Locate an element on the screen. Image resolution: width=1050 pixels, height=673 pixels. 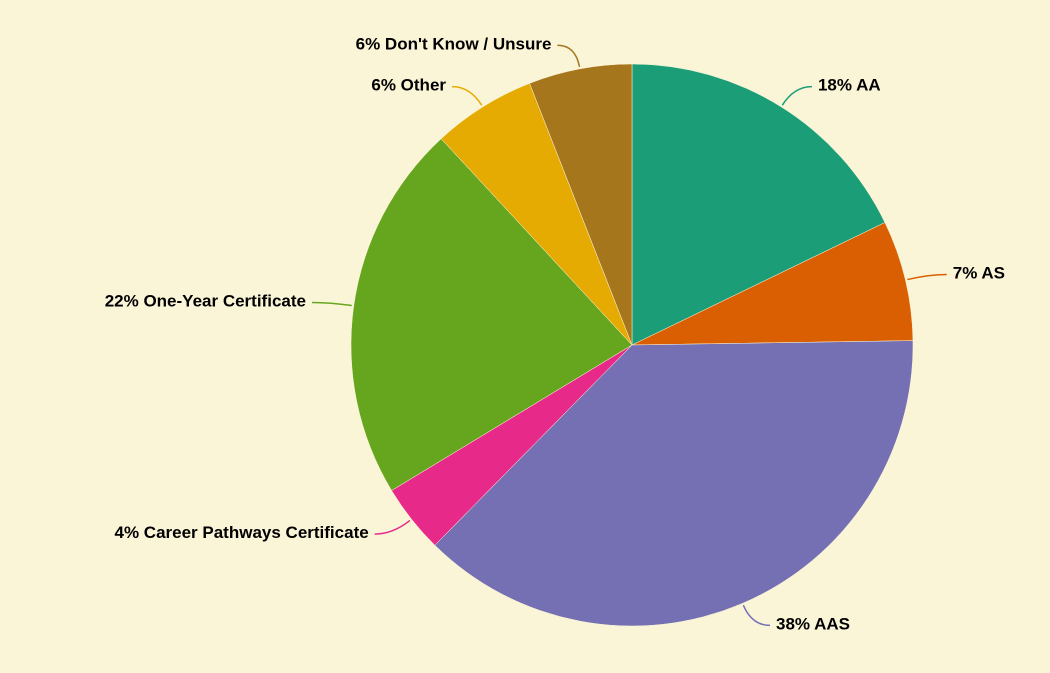
slice-label: 18% AA is located at coordinates (849, 85).